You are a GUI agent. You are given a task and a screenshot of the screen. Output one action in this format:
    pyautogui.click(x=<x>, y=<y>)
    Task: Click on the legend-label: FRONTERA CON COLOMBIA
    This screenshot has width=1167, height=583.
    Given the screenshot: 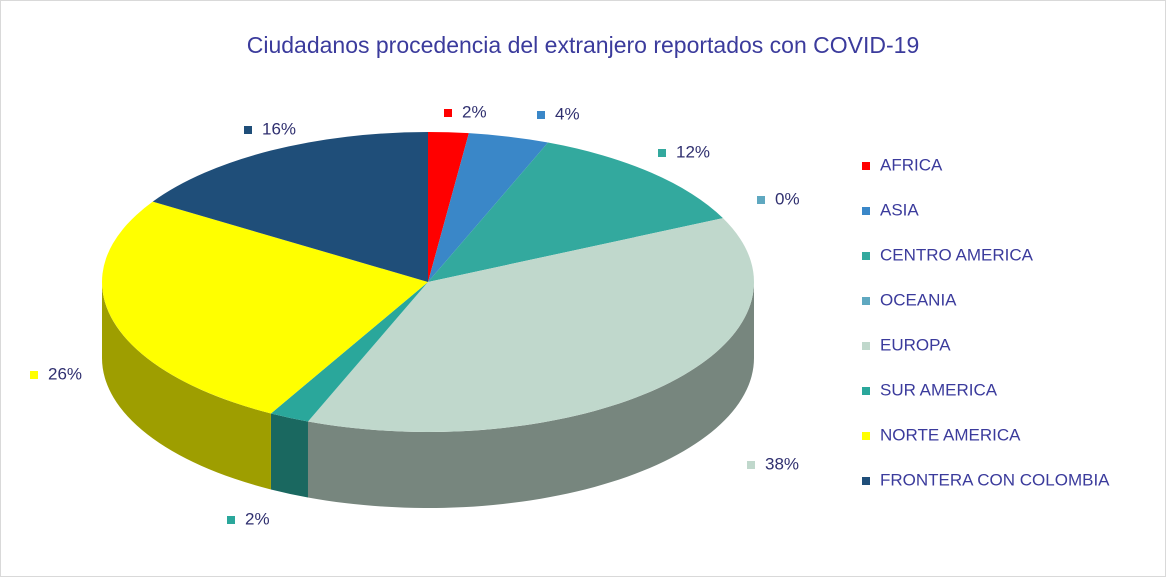 What is the action you would take?
    pyautogui.click(x=995, y=479)
    